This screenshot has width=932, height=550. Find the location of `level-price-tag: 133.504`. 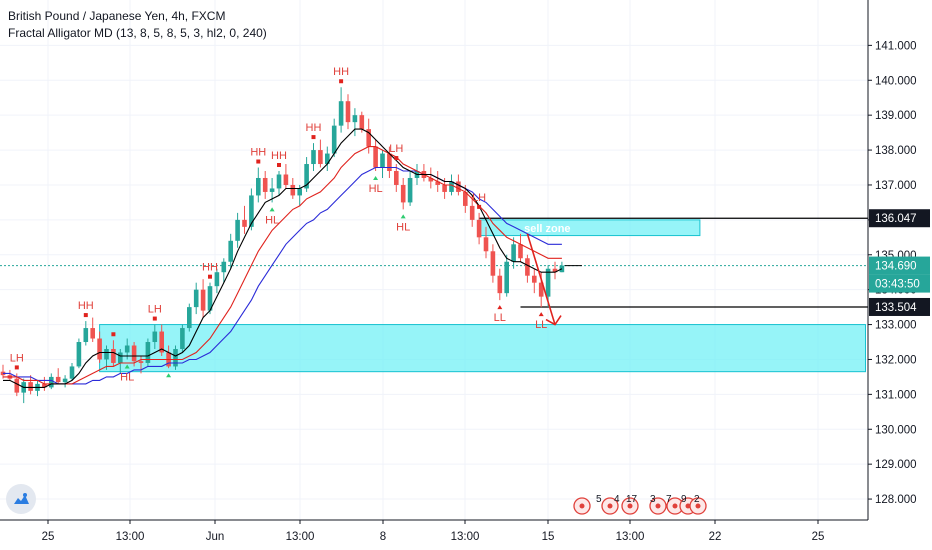

level-price-tag: 133.504 is located at coordinates (896, 308).